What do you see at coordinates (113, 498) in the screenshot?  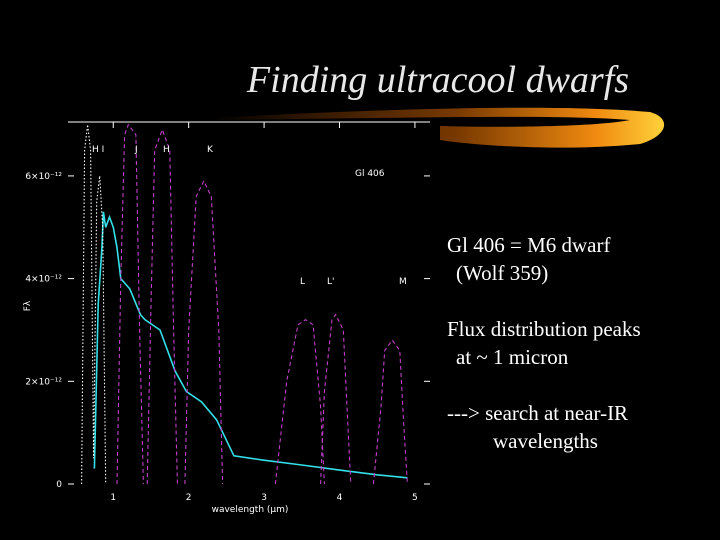 I see `x-tick-label: 1` at bounding box center [113, 498].